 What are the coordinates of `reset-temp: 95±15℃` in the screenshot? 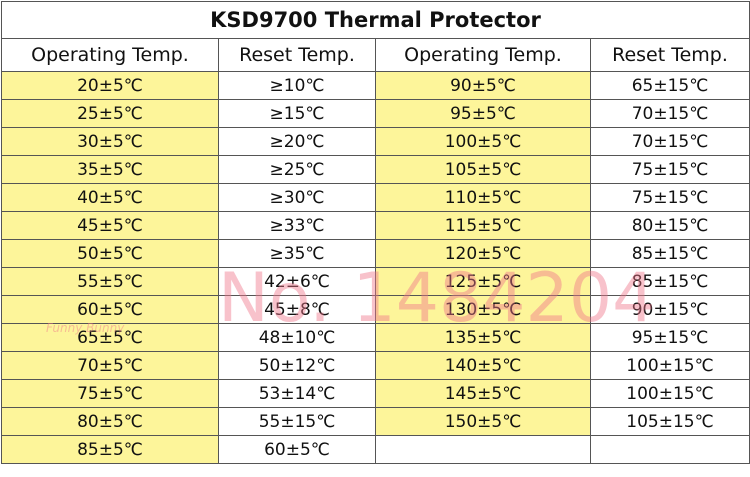 It's located at (670, 337).